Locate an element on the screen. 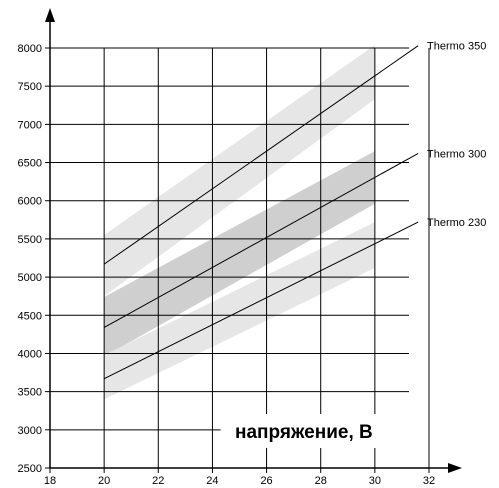 The height and width of the screenshot is (488, 499). y-tick-label-4: 4500 is located at coordinates (30, 316).